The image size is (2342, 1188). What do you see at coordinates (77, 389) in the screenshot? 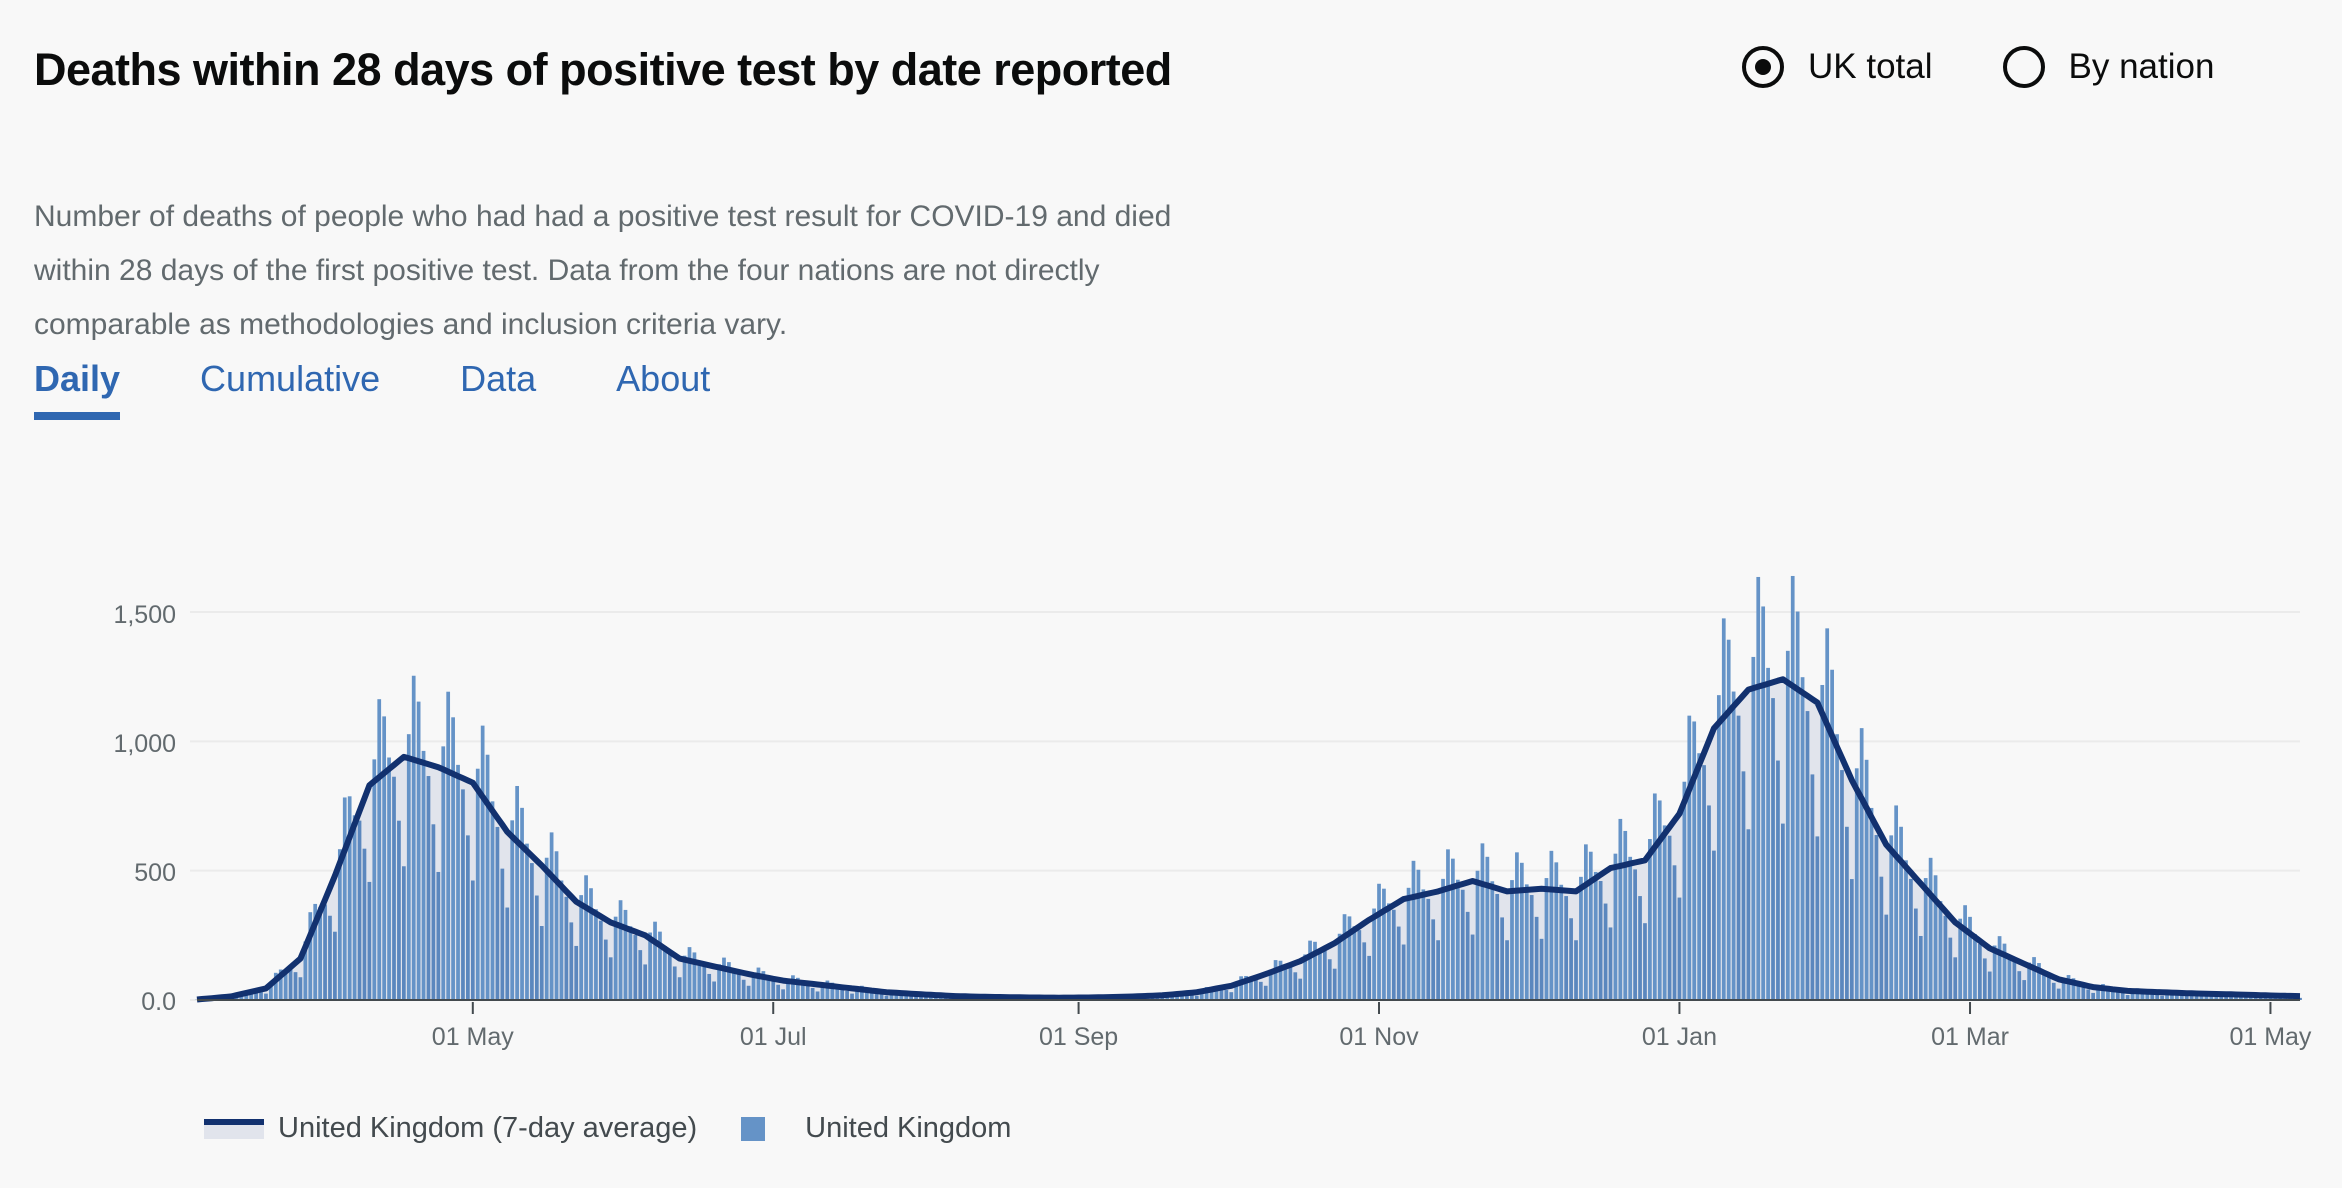
I see `tab-daily: Daily` at bounding box center [77, 389].